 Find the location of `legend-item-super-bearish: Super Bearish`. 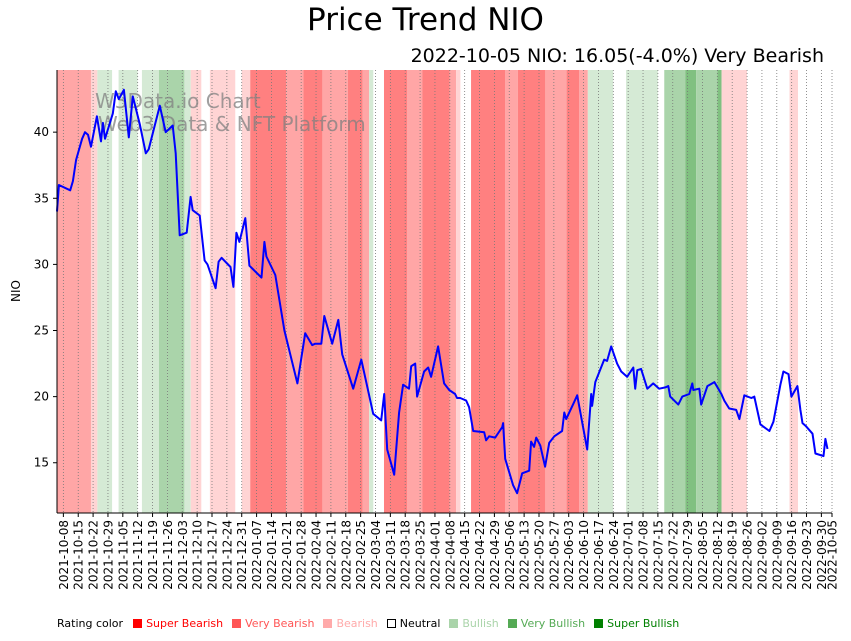

legend-item-super-bearish: Super Bearish is located at coordinates (175, 623).